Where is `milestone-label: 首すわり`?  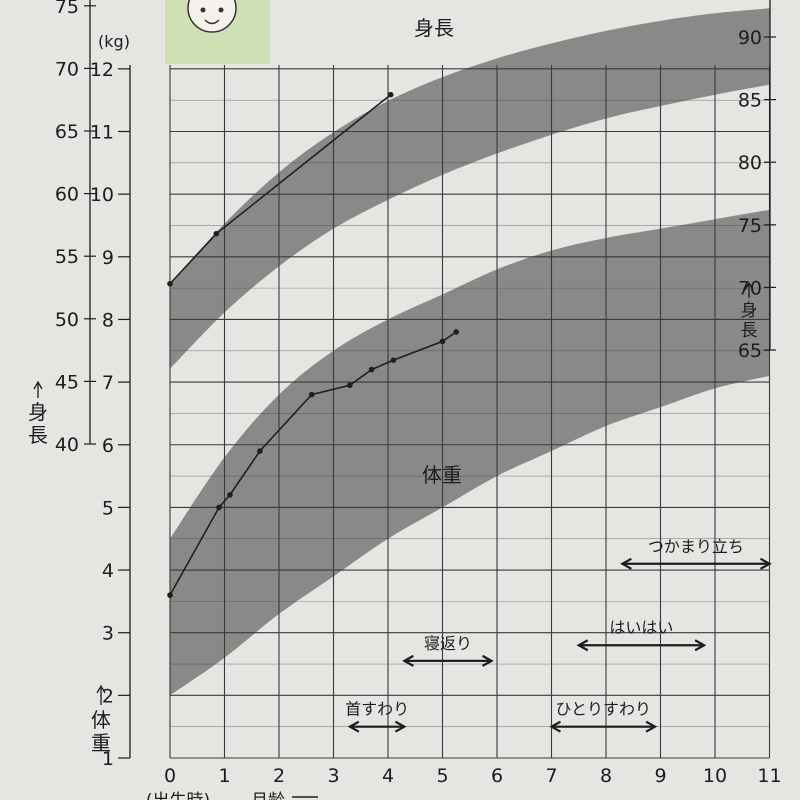
milestone-label: 首すわり is located at coordinates (377, 709).